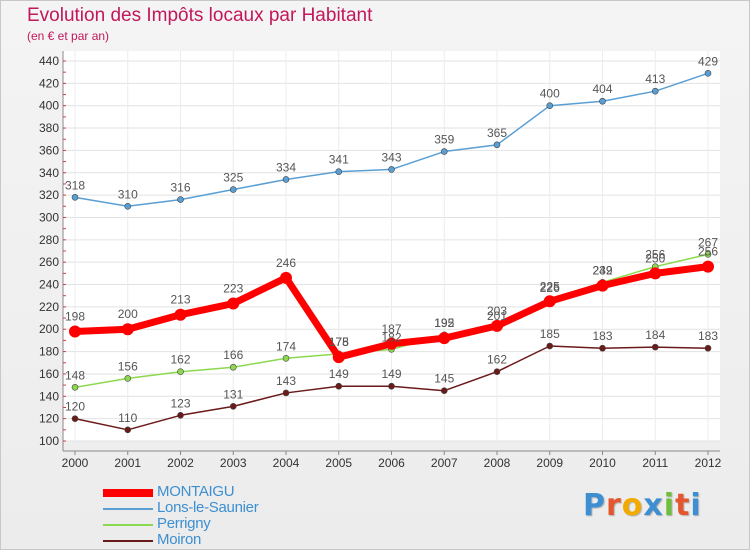 Image resolution: width=750 pixels, height=550 pixels. Describe the element at coordinates (614, 505) in the screenshot. I see `brand-letter: r` at that location.